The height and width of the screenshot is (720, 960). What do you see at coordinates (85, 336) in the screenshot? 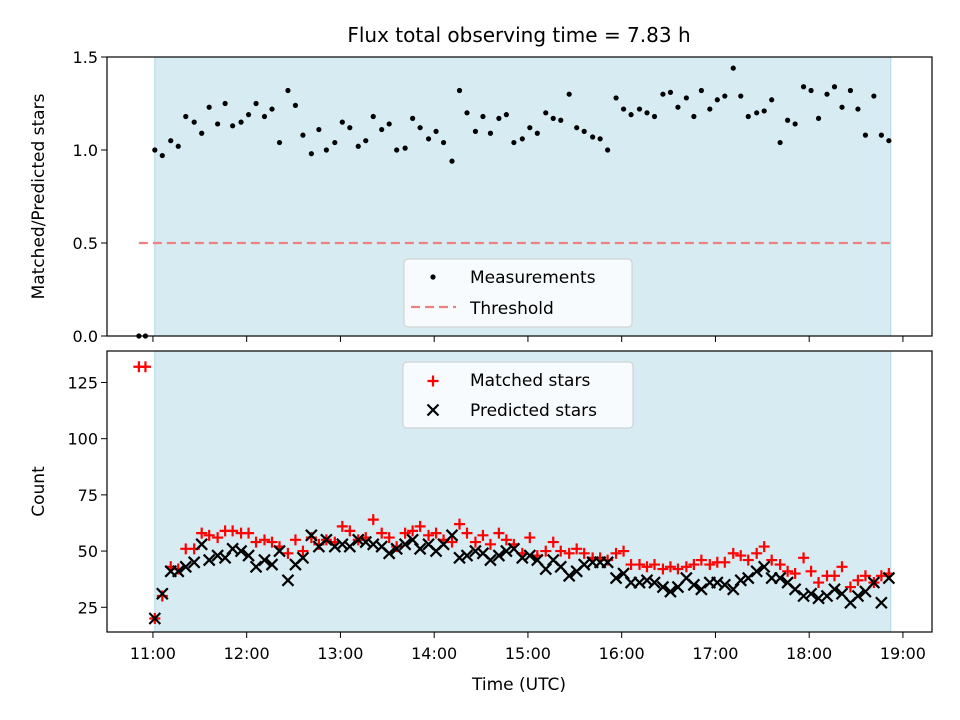
I see `y-tick-label: 0.0` at bounding box center [85, 336].